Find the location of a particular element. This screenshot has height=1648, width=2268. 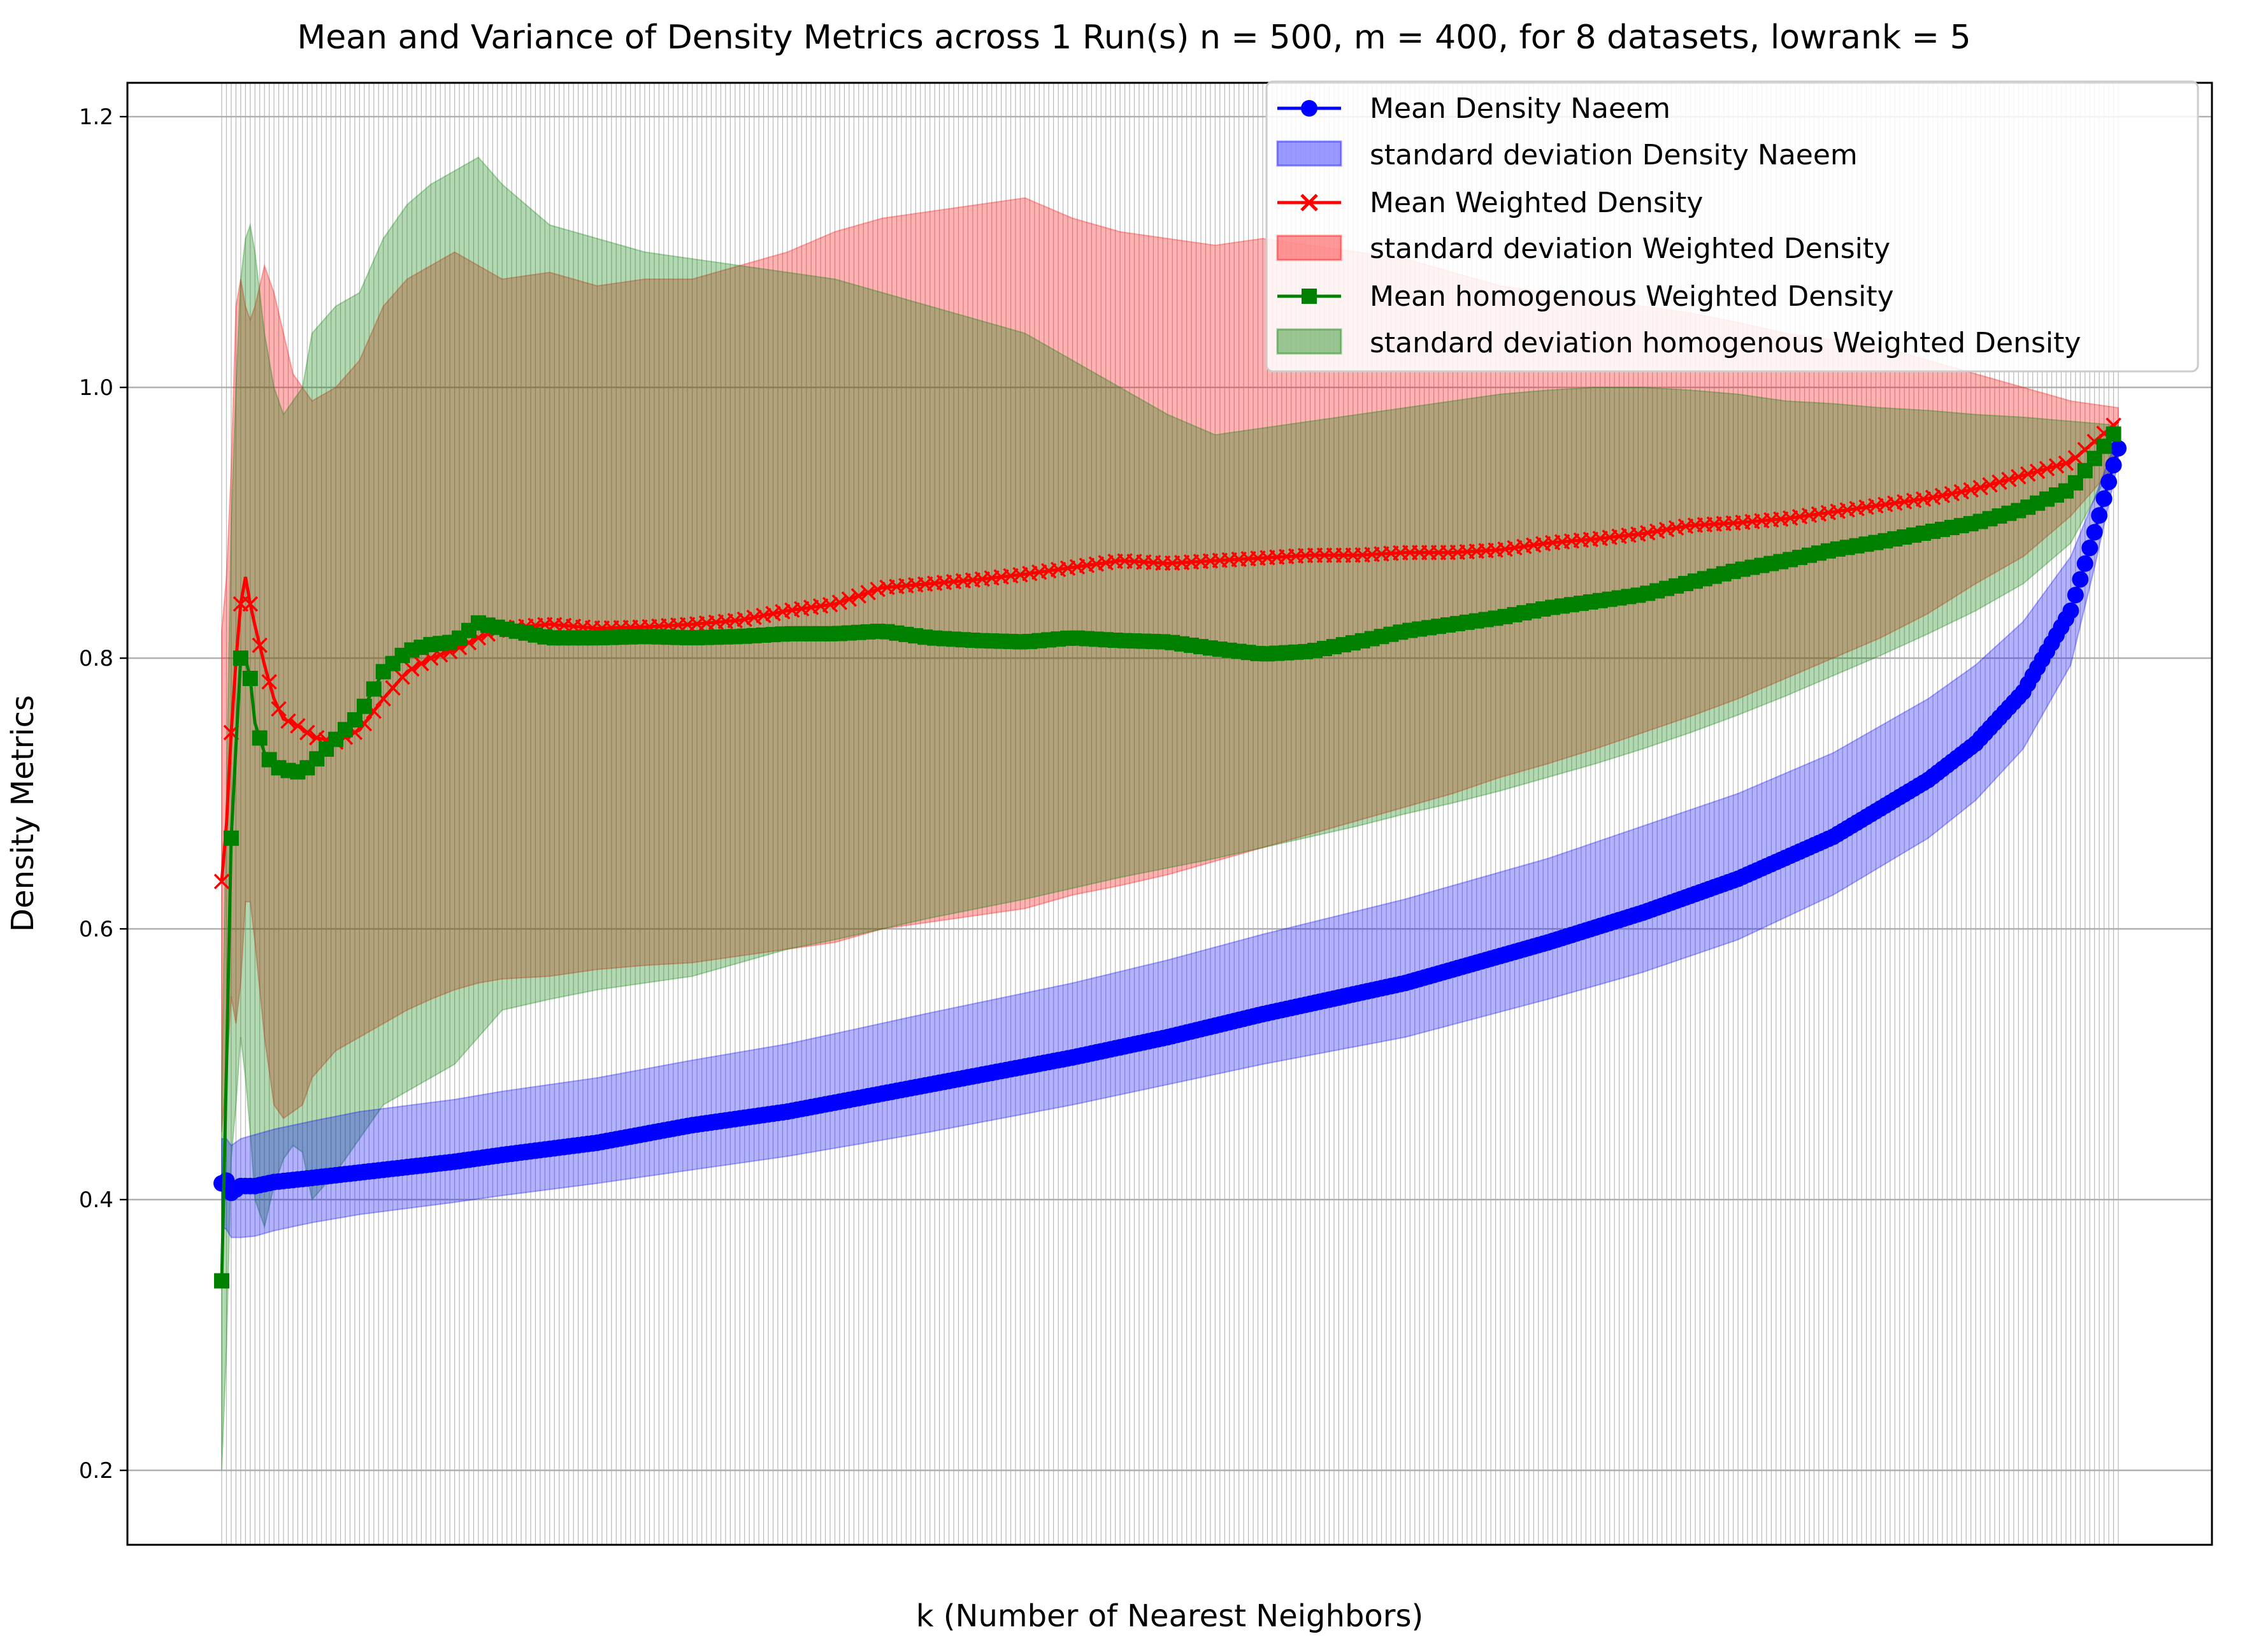

legend-entry-std-naeem: standard deviation Density Naeem is located at coordinates (1567, 155).